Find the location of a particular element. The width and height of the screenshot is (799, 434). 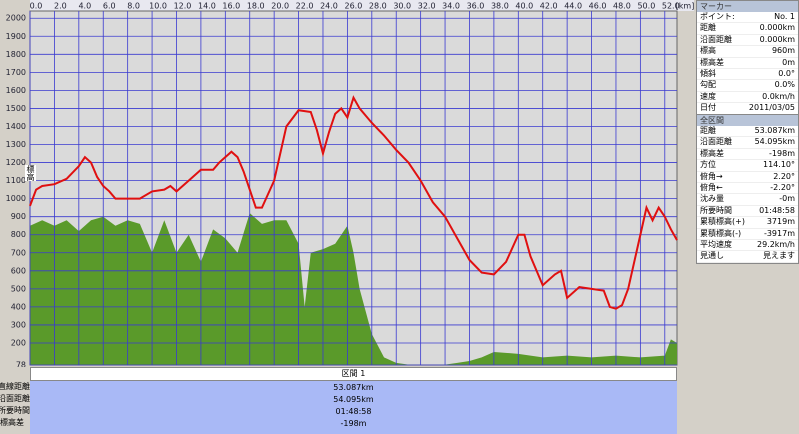

section-value: 54.095km is located at coordinates (353, 399).